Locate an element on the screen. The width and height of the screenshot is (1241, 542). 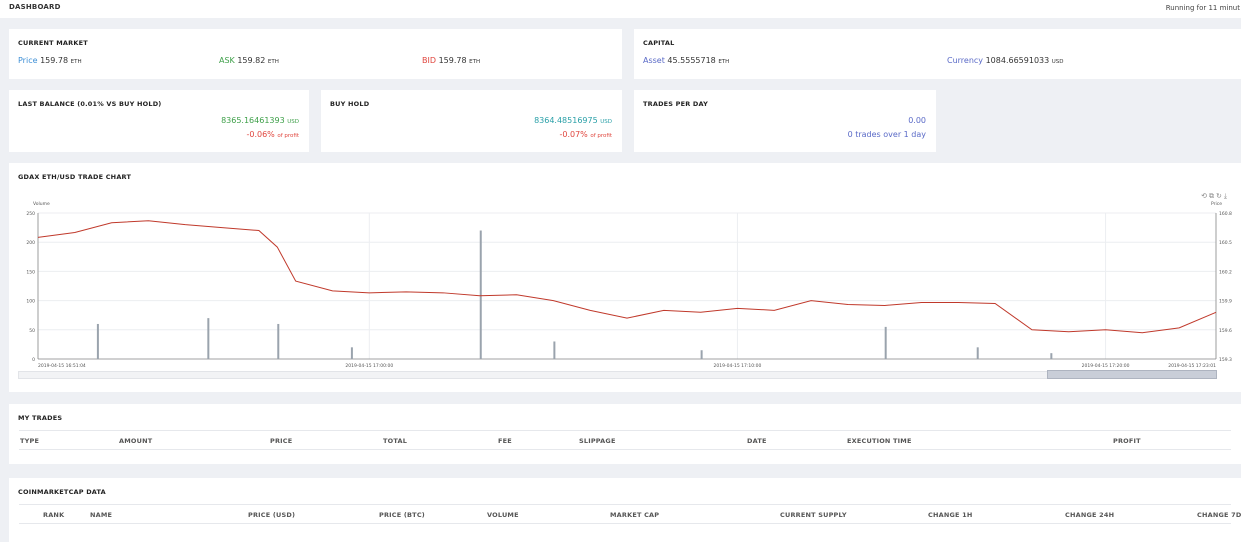
col-date: DATE is located at coordinates (757, 441).